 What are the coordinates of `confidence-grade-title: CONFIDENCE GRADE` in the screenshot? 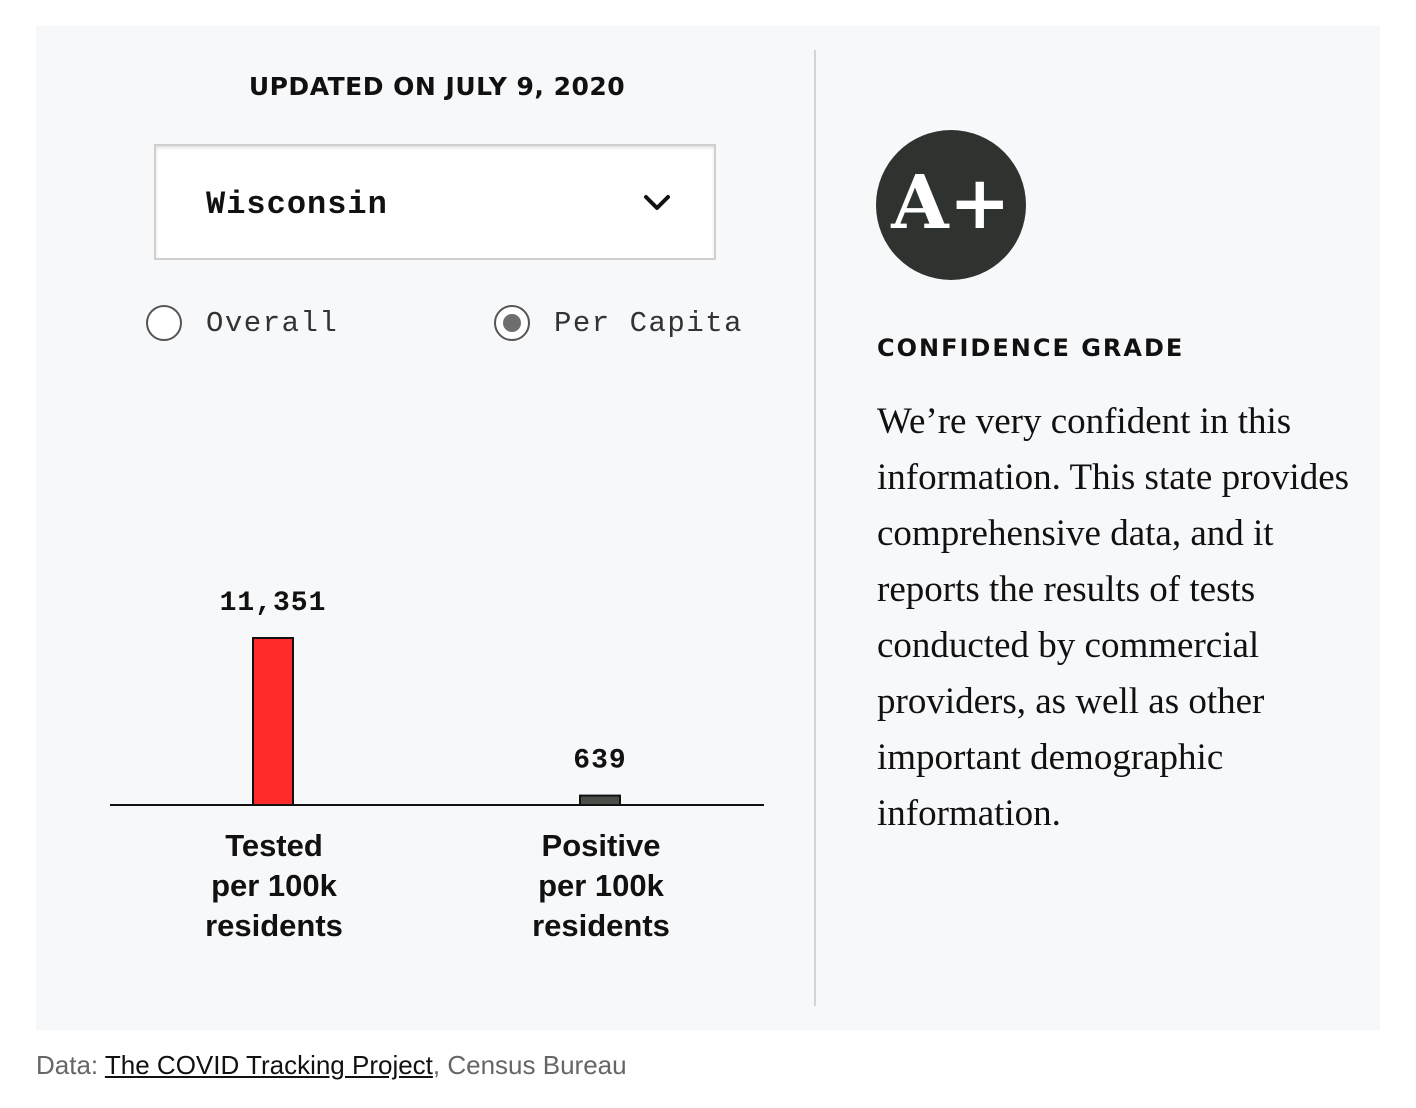 It's located at (1031, 348).